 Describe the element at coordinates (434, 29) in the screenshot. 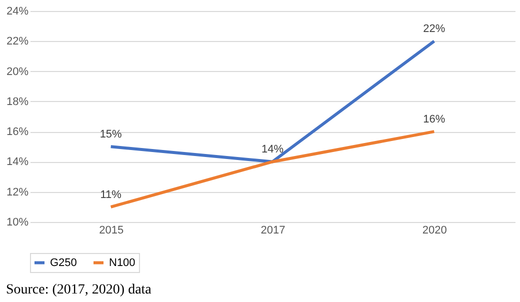

I see `data-label: 22%` at that location.